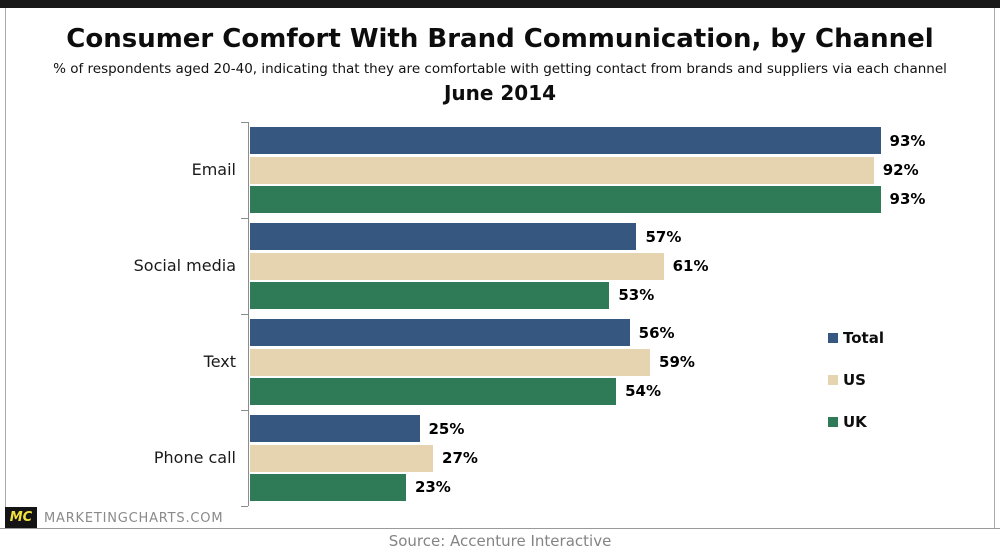  What do you see at coordinates (656, 332) in the screenshot?
I see `value-label-total-text: 56%` at bounding box center [656, 332].